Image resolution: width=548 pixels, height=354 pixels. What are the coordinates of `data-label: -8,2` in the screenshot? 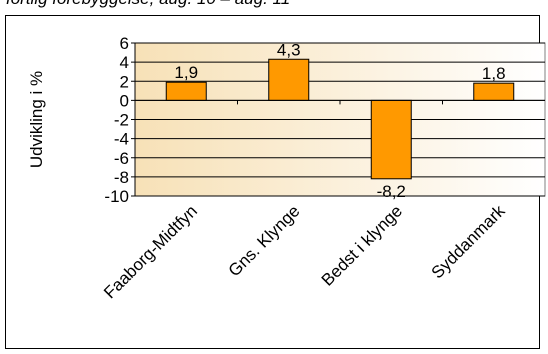 It's located at (391, 191).